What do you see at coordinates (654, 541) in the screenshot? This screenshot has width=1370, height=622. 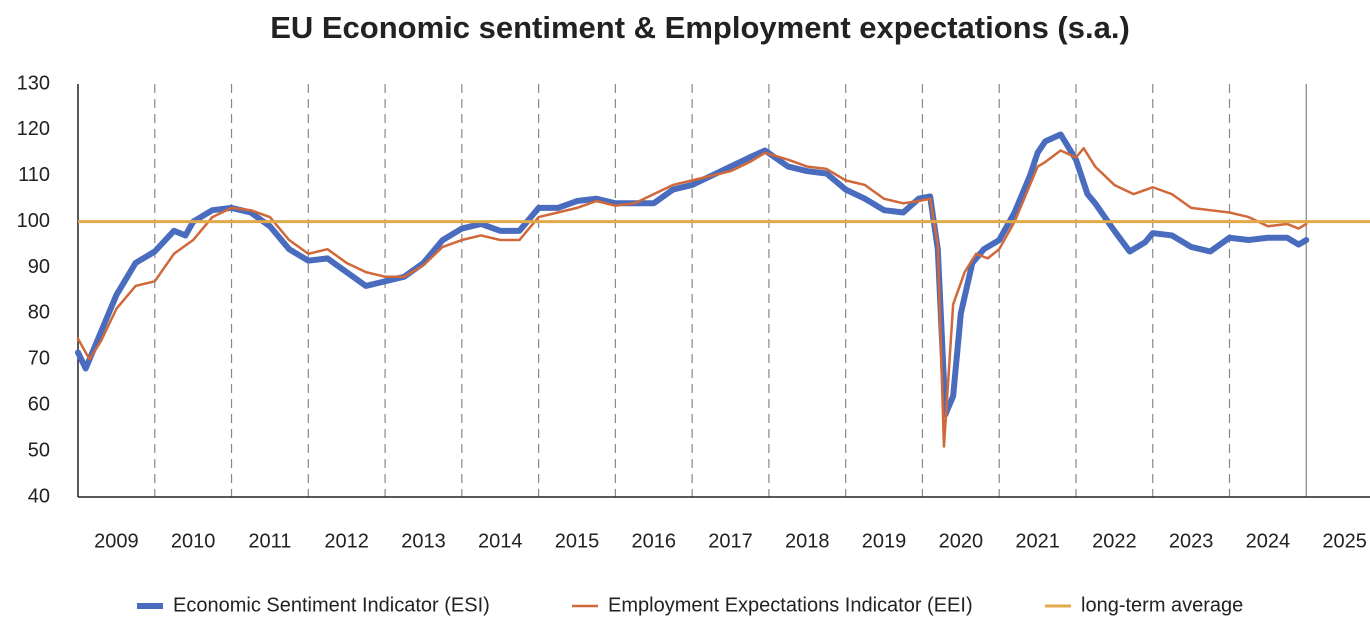 I see `x-tick-label: 2016` at bounding box center [654, 541].